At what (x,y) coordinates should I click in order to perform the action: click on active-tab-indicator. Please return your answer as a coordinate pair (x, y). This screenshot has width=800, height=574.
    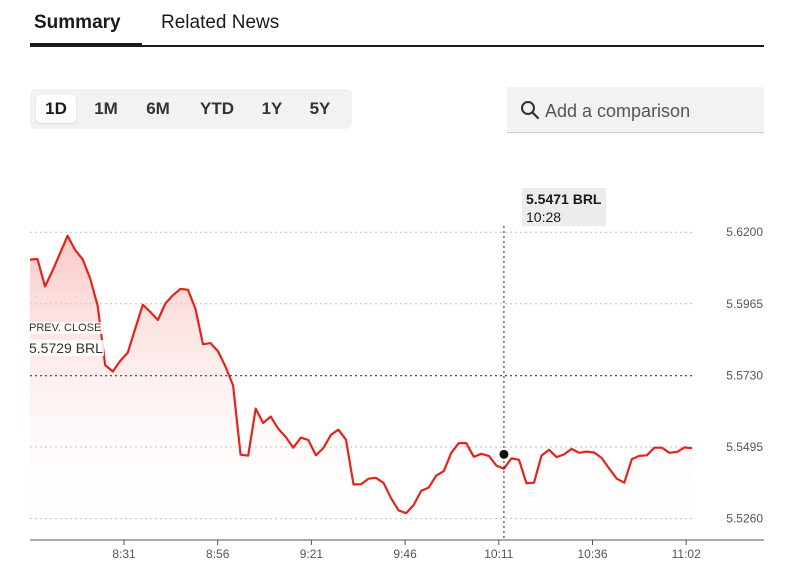
    Looking at the image, I should click on (86, 45).